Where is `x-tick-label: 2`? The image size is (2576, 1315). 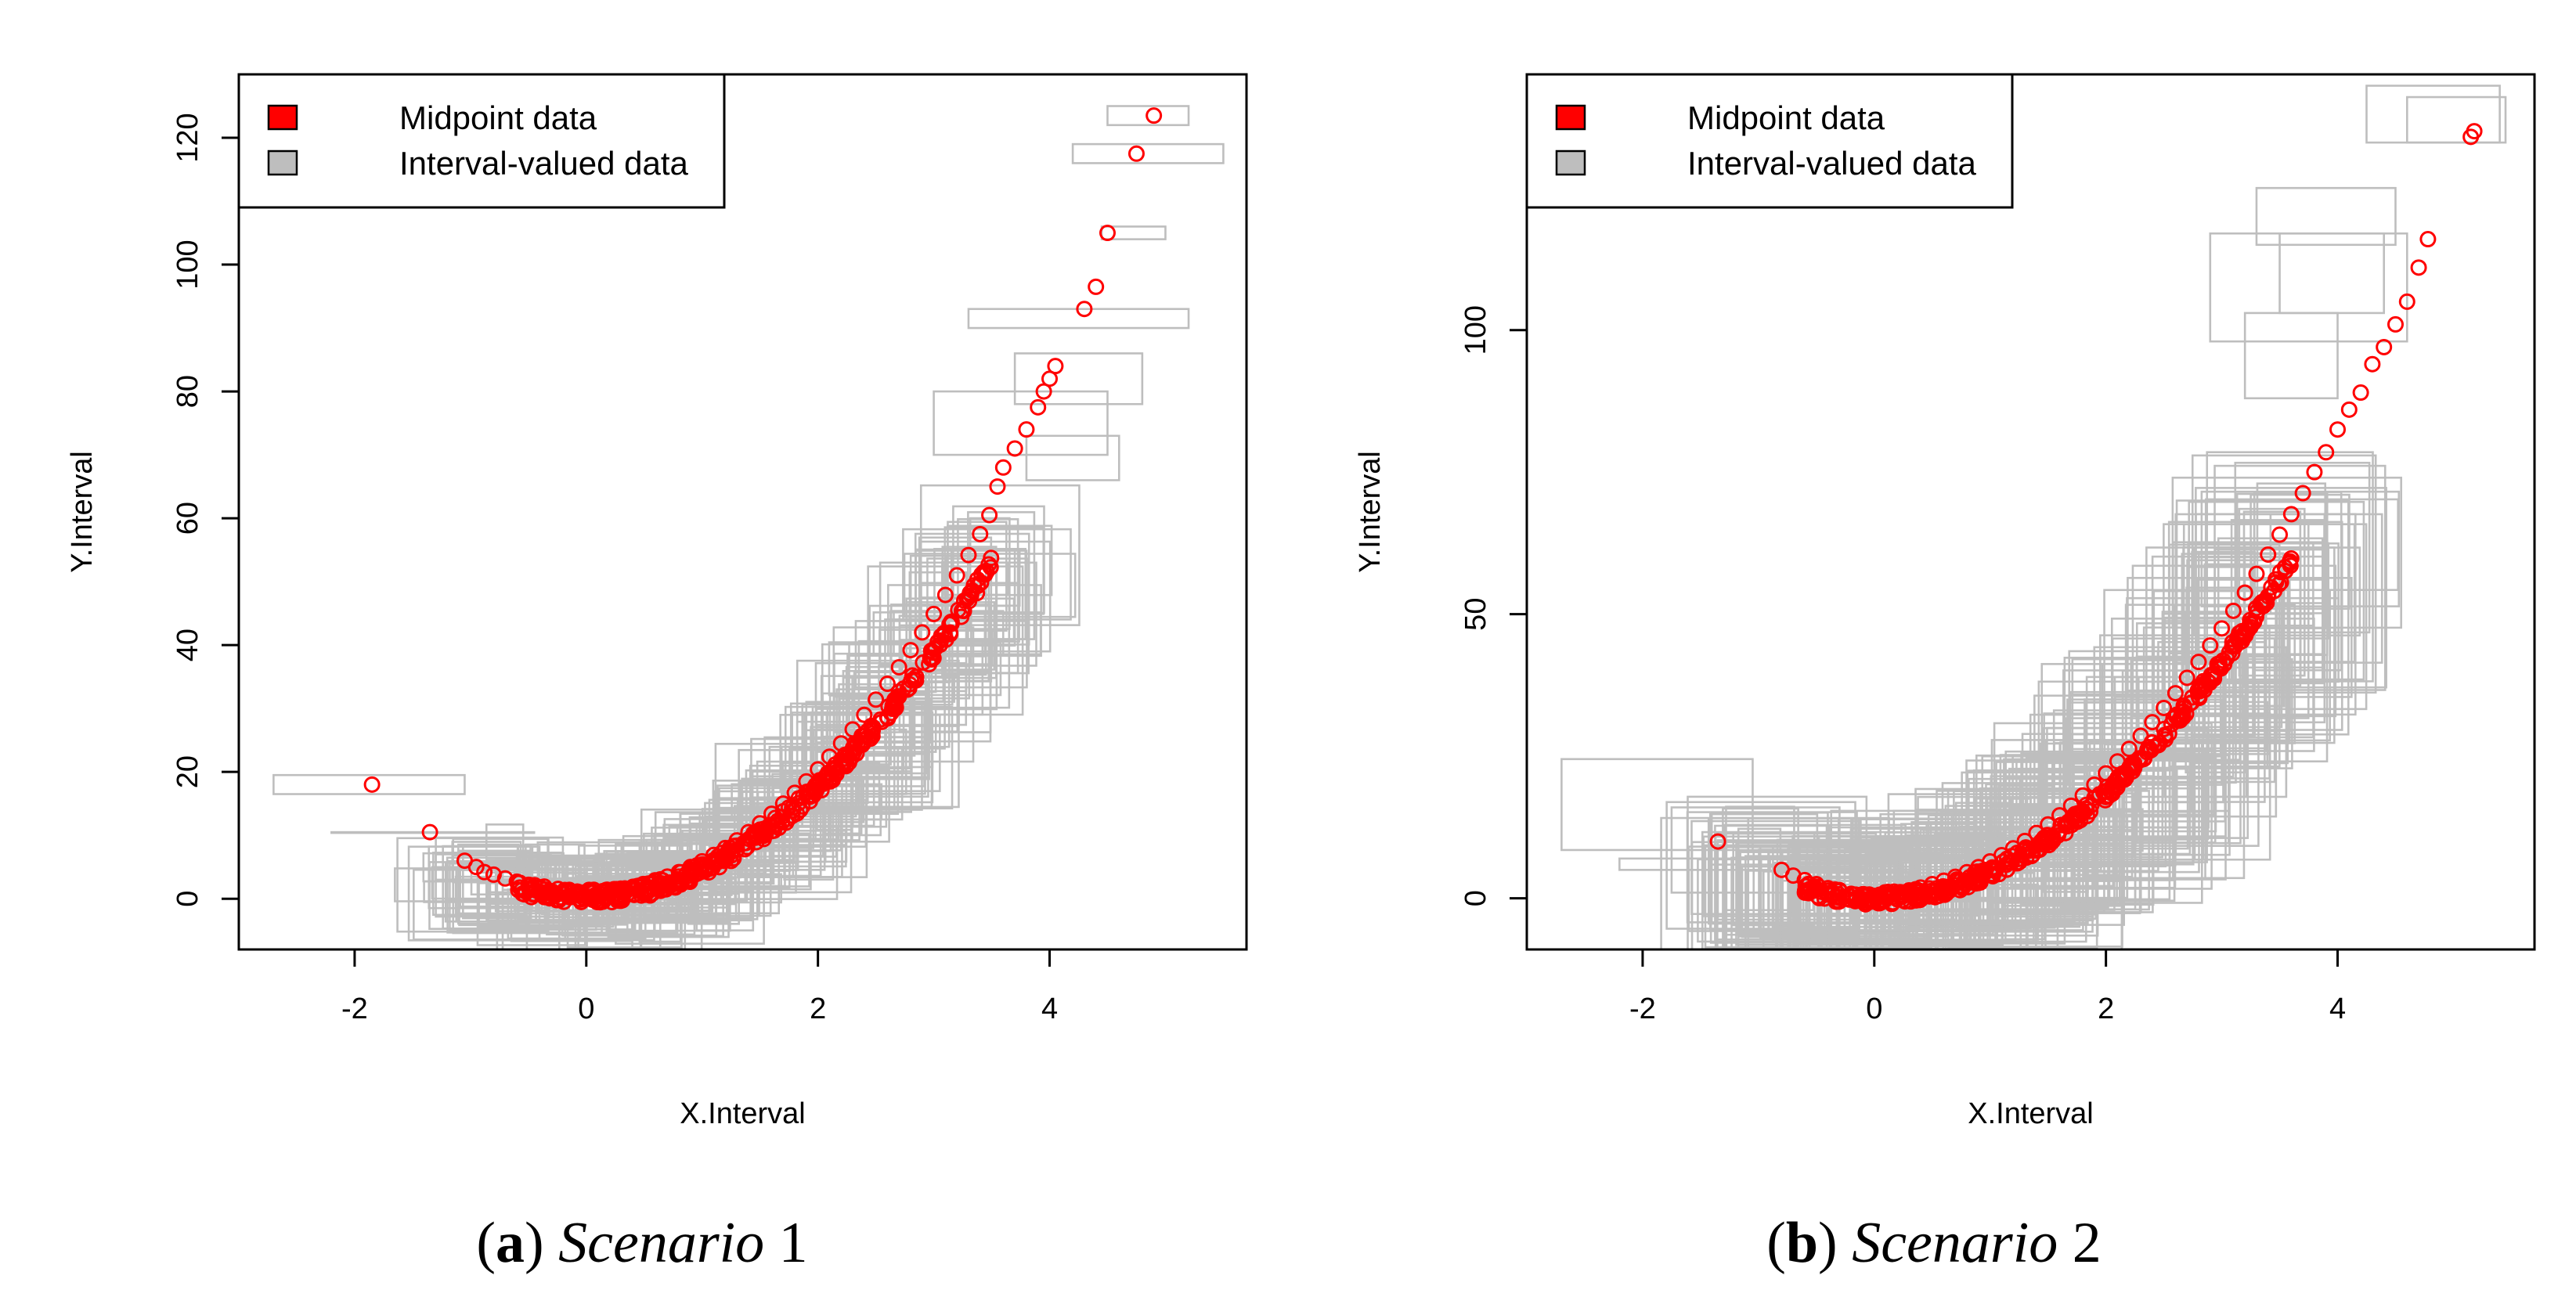
x-tick-label: 2 is located at coordinates (2106, 1009).